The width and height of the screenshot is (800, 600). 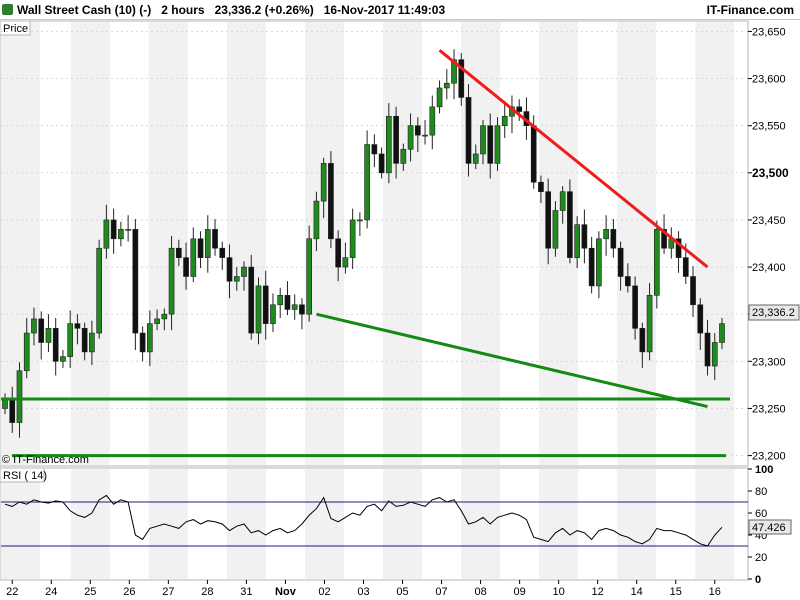 What do you see at coordinates (84, 10) in the screenshot?
I see `instrument-title: Wall Street Cash (10) (-)` at bounding box center [84, 10].